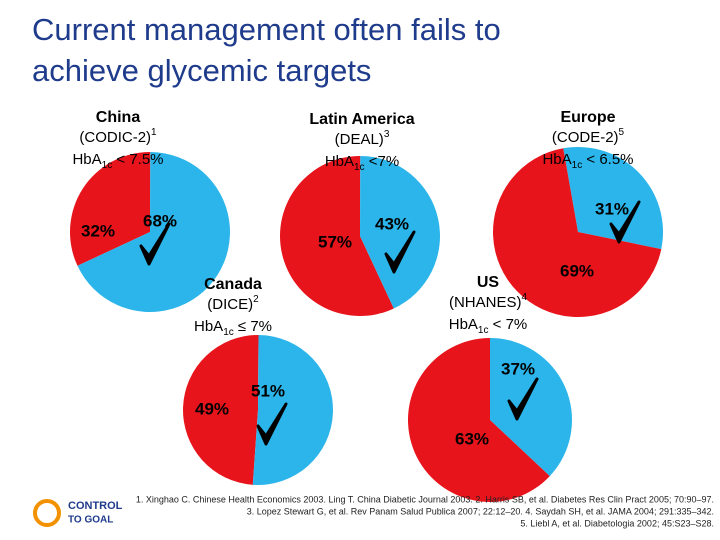 This screenshot has width=720, height=540. I want to click on study-label: (CODIC-2)1, so click(118, 136).